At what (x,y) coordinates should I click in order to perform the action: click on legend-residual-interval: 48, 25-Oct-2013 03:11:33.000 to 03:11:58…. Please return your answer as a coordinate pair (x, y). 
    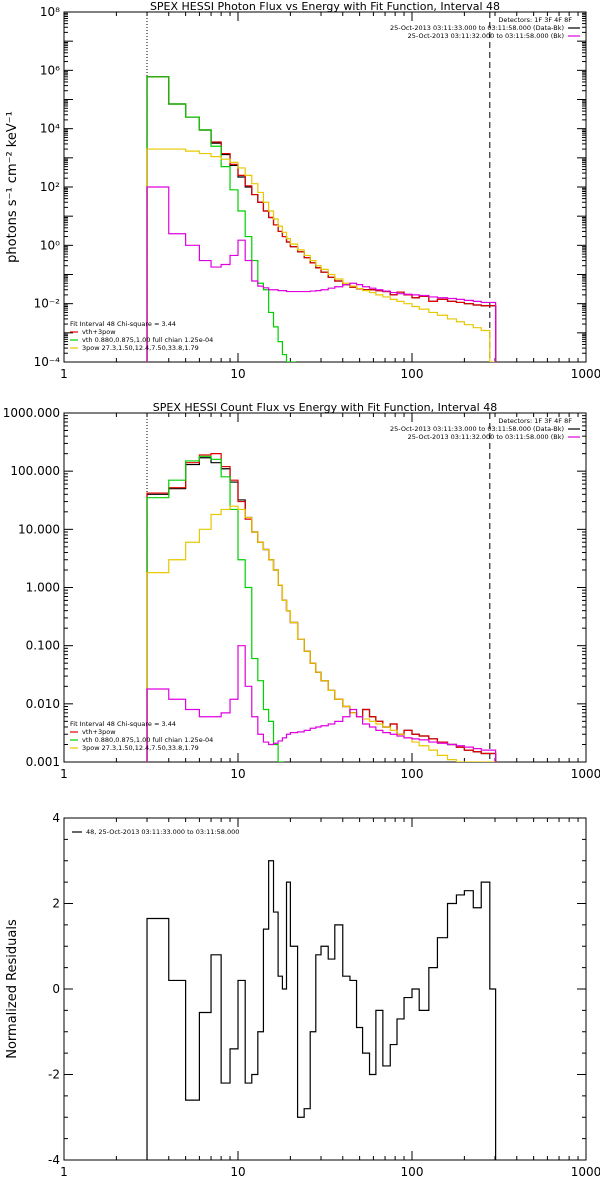
    Looking at the image, I should click on (162, 832).